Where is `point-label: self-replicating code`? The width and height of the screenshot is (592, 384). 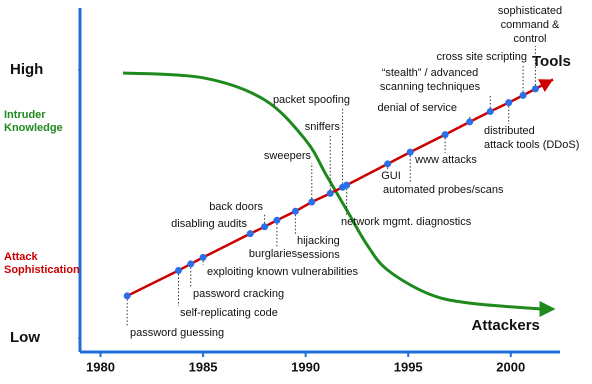 point-label: self-replicating code is located at coordinates (229, 313).